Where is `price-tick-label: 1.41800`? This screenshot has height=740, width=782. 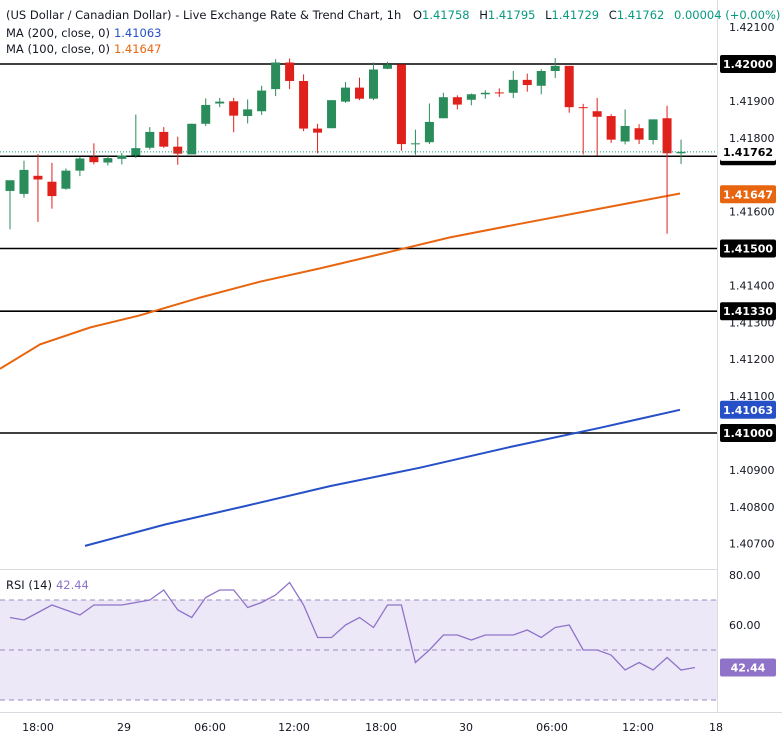
price-tick-label: 1.41800 is located at coordinates (752, 138).